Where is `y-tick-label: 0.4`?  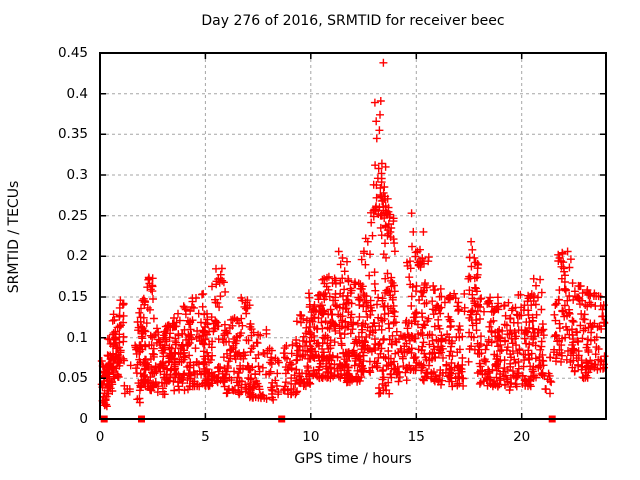
y-tick-label: 0.4 is located at coordinates (77, 93).